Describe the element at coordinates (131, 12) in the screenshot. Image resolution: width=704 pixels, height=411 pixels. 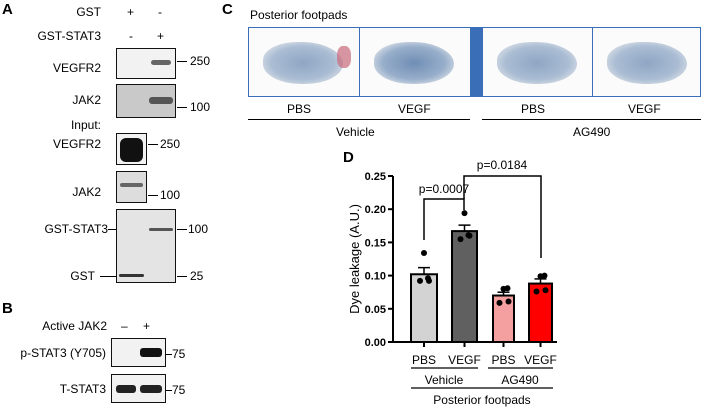
I see `gst-lane-1: +` at that location.